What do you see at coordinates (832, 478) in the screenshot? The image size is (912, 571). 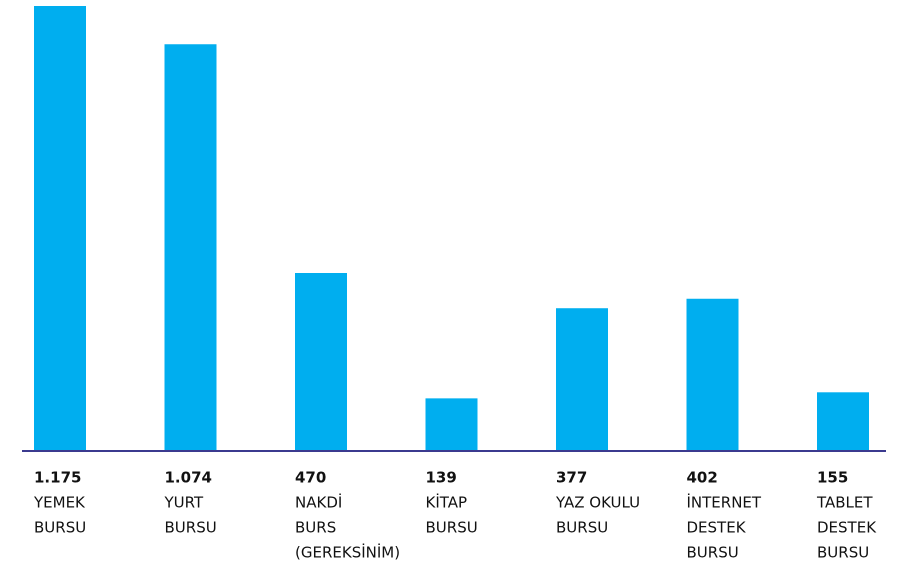 I see `value-label: 155` at bounding box center [832, 478].